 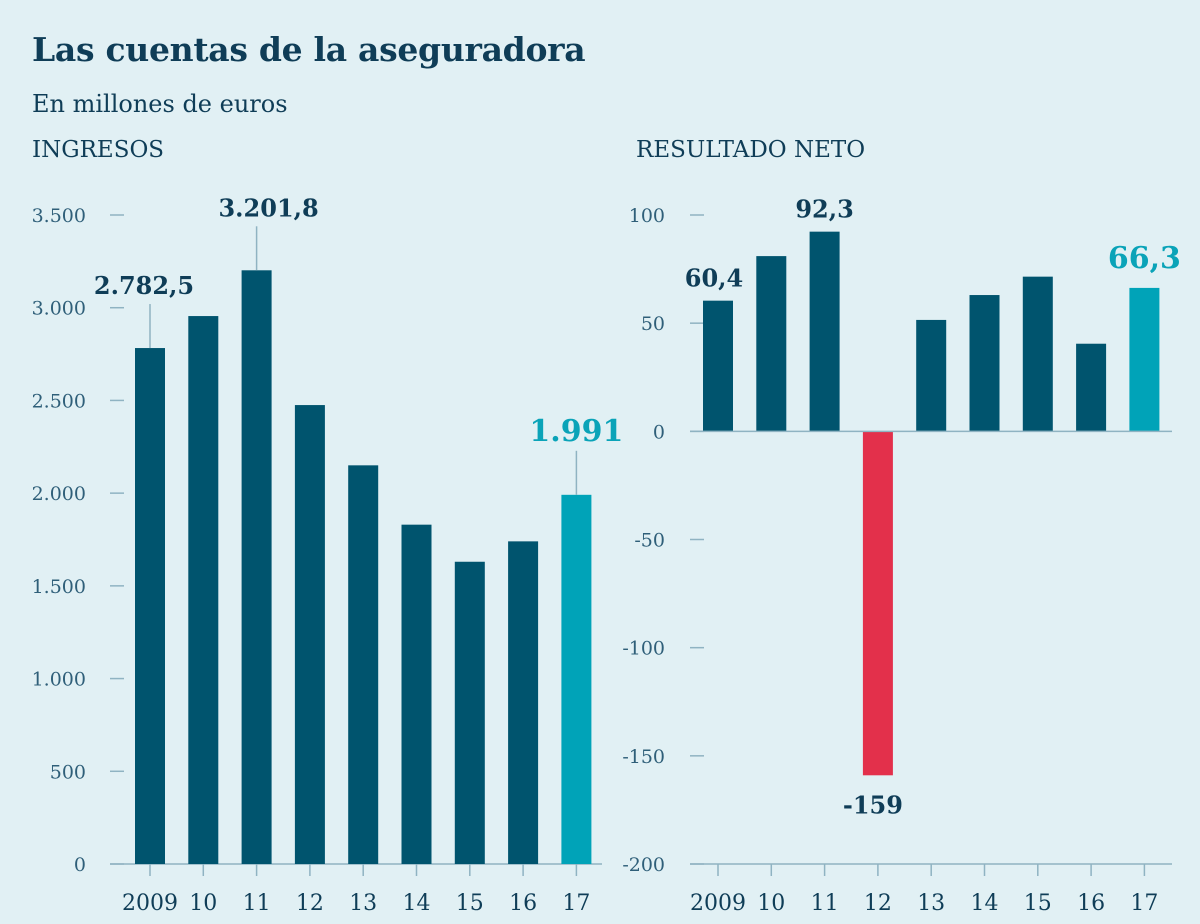 I want to click on y-tick-label: 2.000, so click(x=59, y=494).